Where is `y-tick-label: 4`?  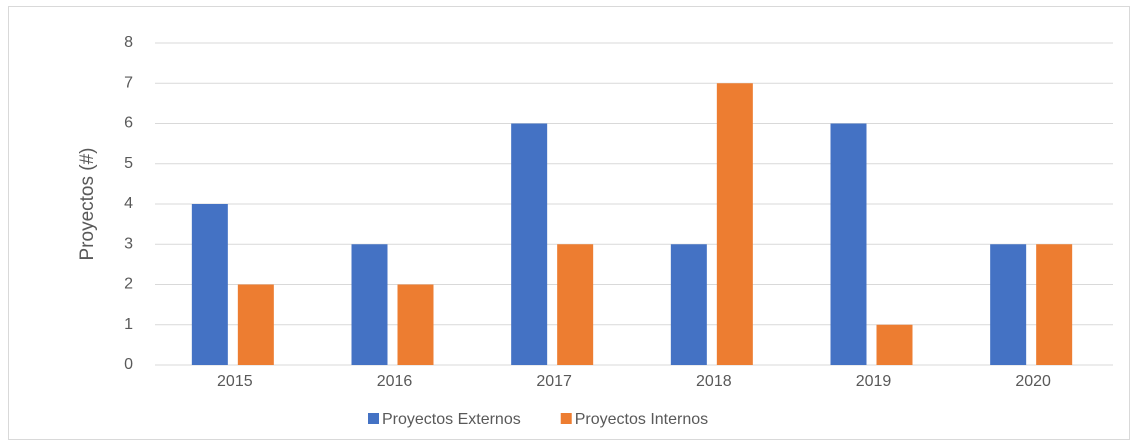 y-tick-label: 4 is located at coordinates (128, 203).